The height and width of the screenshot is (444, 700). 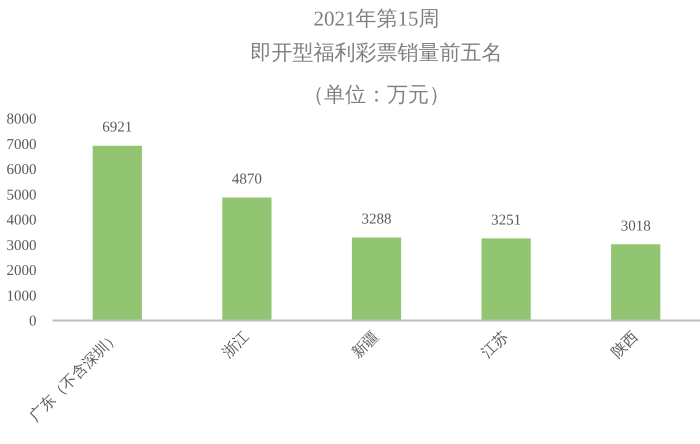 I want to click on data-label: 3288, so click(x=377, y=219).